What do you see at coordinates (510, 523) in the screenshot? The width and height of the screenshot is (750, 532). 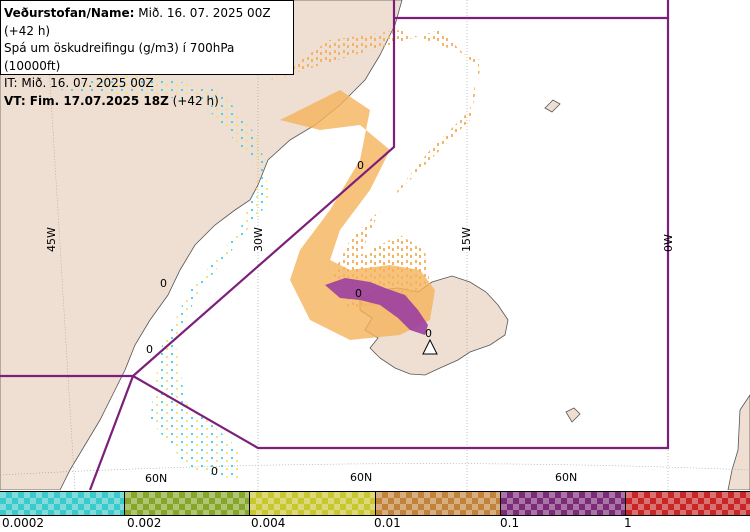 I see `legend-tick-4: 0.1` at bounding box center [510, 523].